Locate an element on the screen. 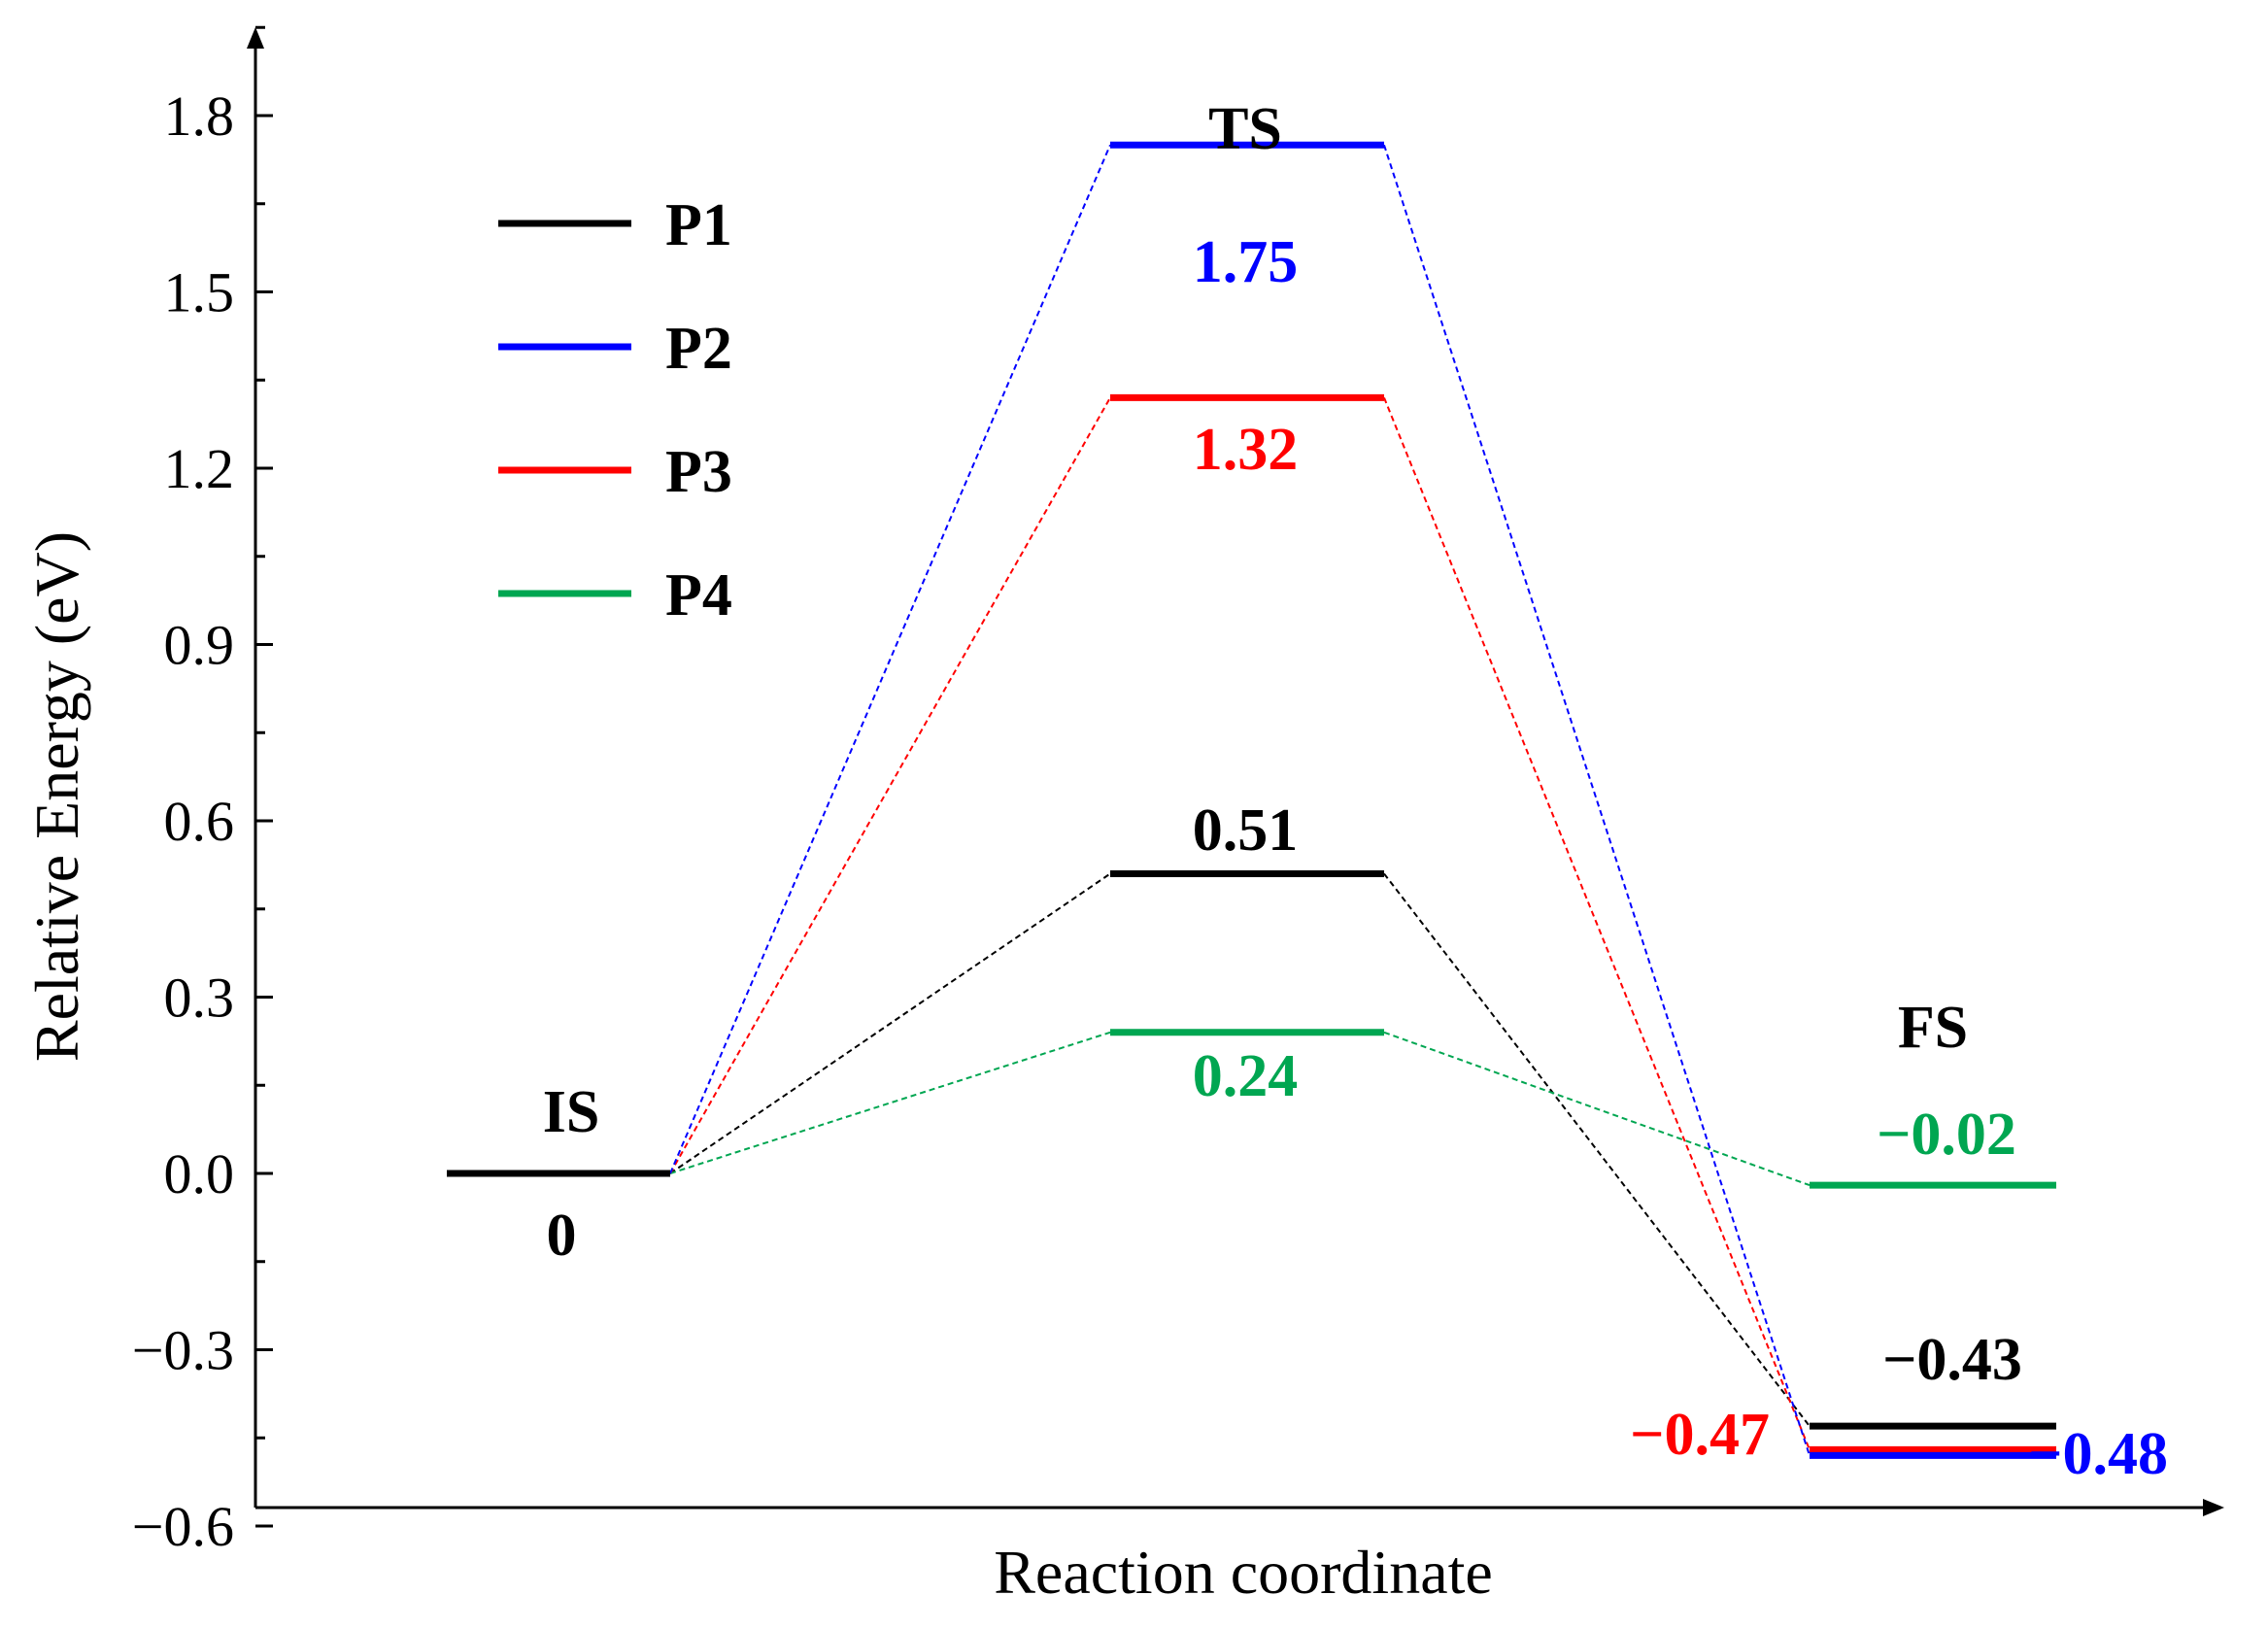  state-label-is: IS is located at coordinates (571, 1112).